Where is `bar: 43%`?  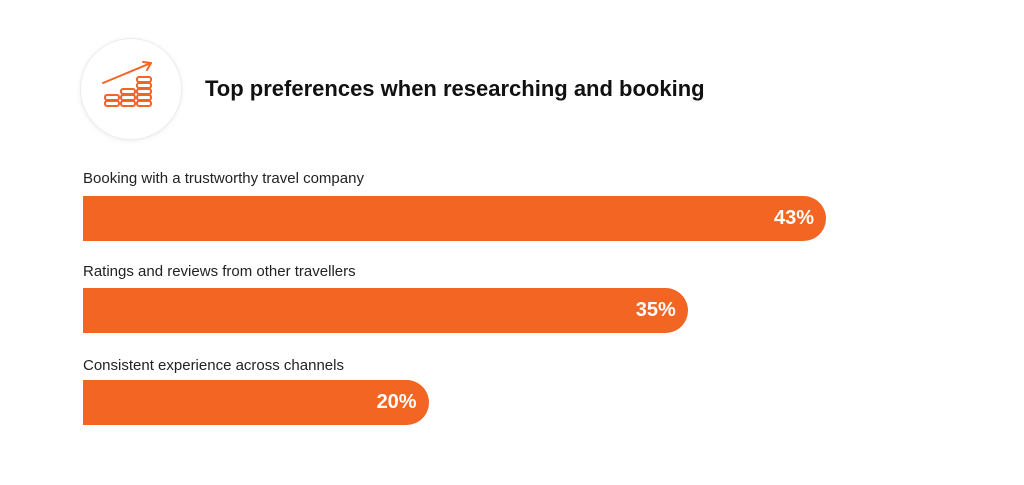 bar: 43% is located at coordinates (455, 218).